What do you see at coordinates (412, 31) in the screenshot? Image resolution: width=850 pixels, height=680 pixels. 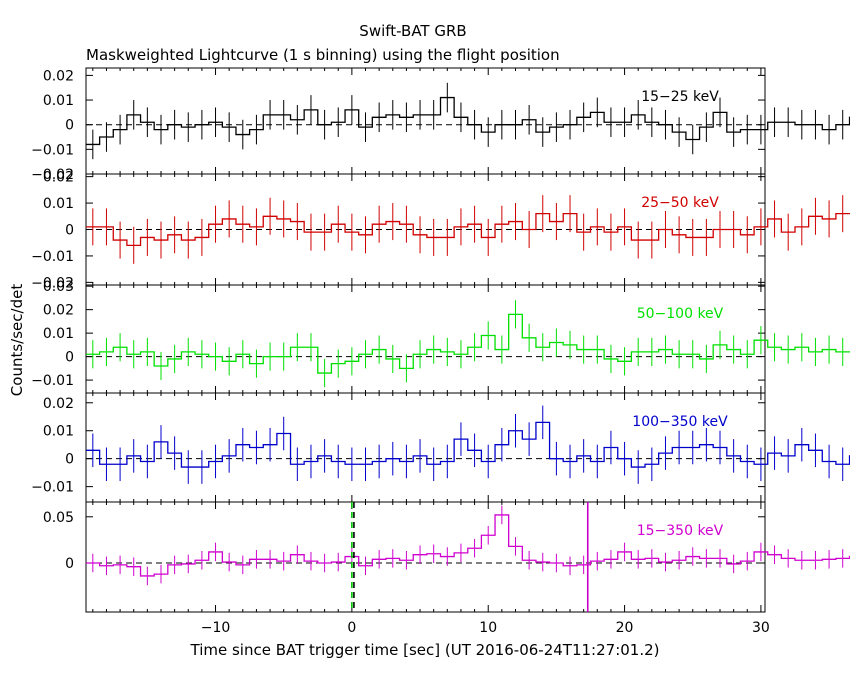 I see `chart-title: Swift-BAT GRB` at bounding box center [412, 31].